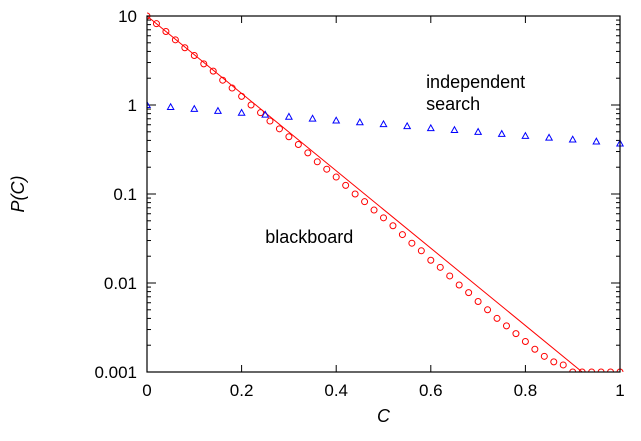 The image size is (641, 441). What do you see at coordinates (127, 16) in the screenshot?
I see `y-tick-label: 10` at bounding box center [127, 16].